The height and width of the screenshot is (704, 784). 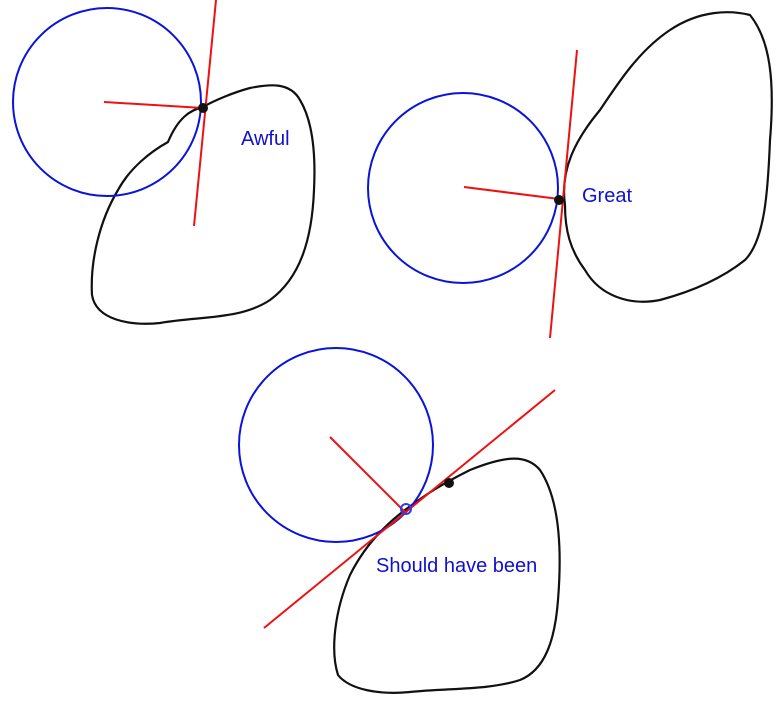 What do you see at coordinates (265, 139) in the screenshot?
I see `panel-label: Awful` at bounding box center [265, 139].